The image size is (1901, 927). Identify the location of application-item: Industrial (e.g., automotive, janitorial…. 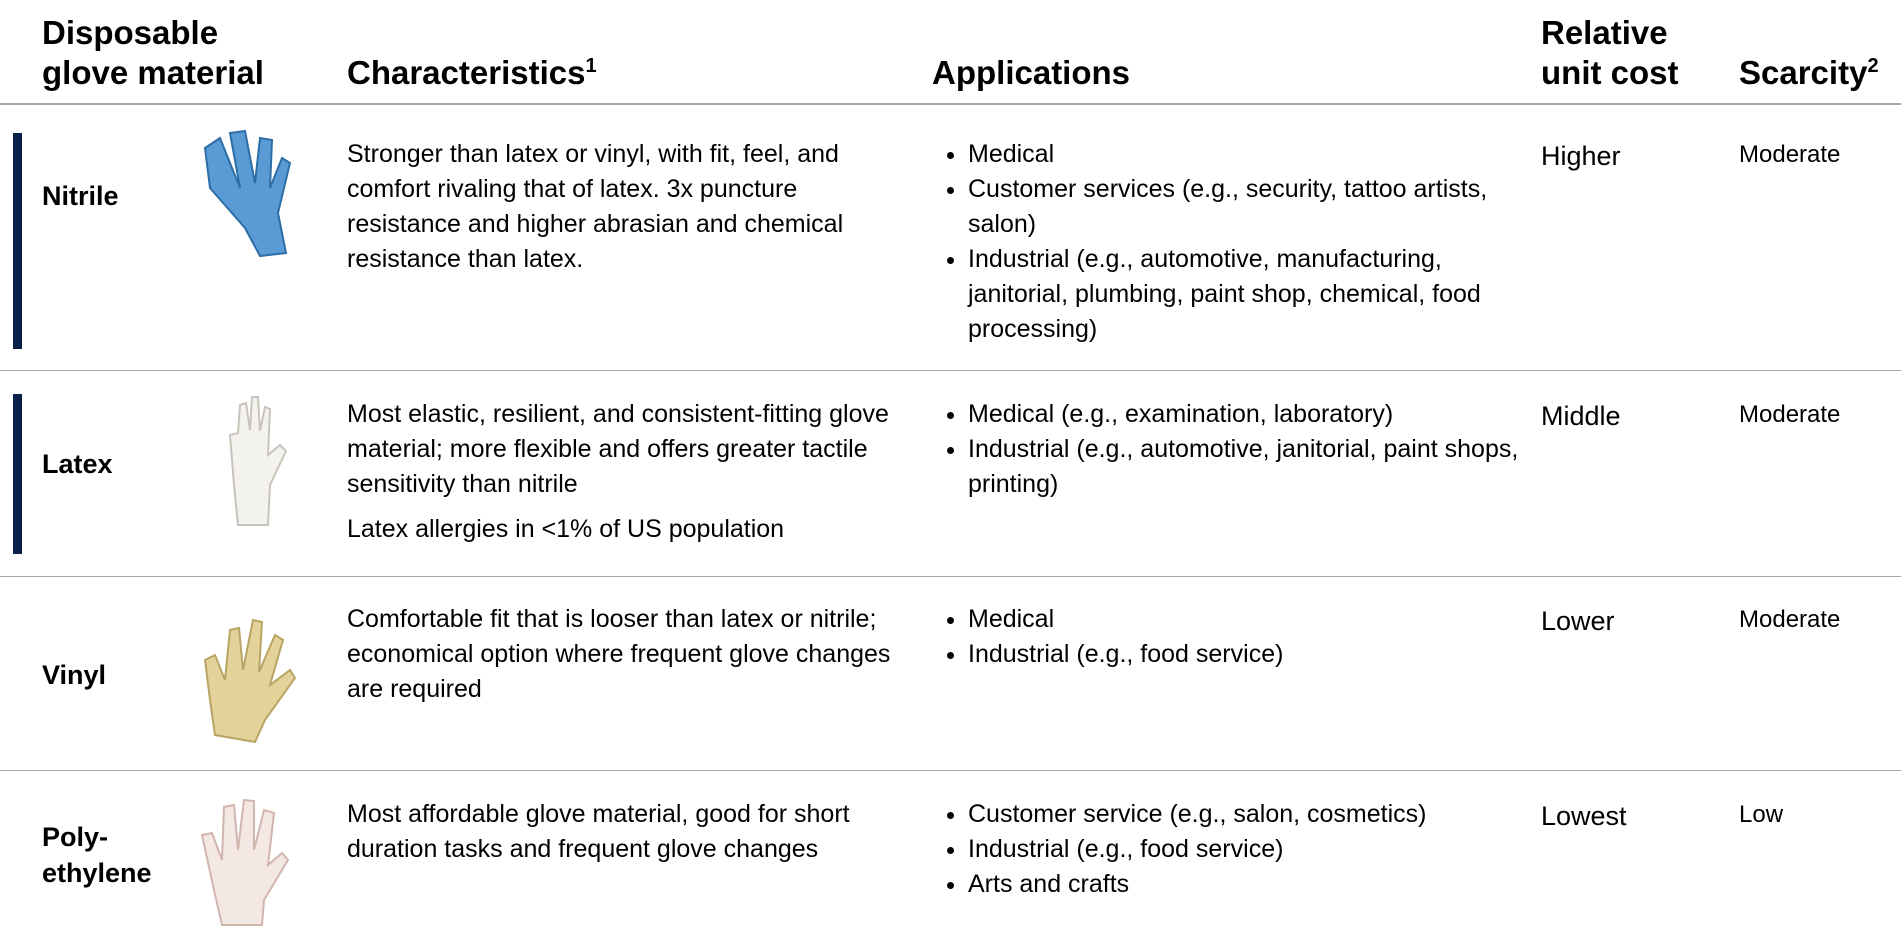
(1258, 467).